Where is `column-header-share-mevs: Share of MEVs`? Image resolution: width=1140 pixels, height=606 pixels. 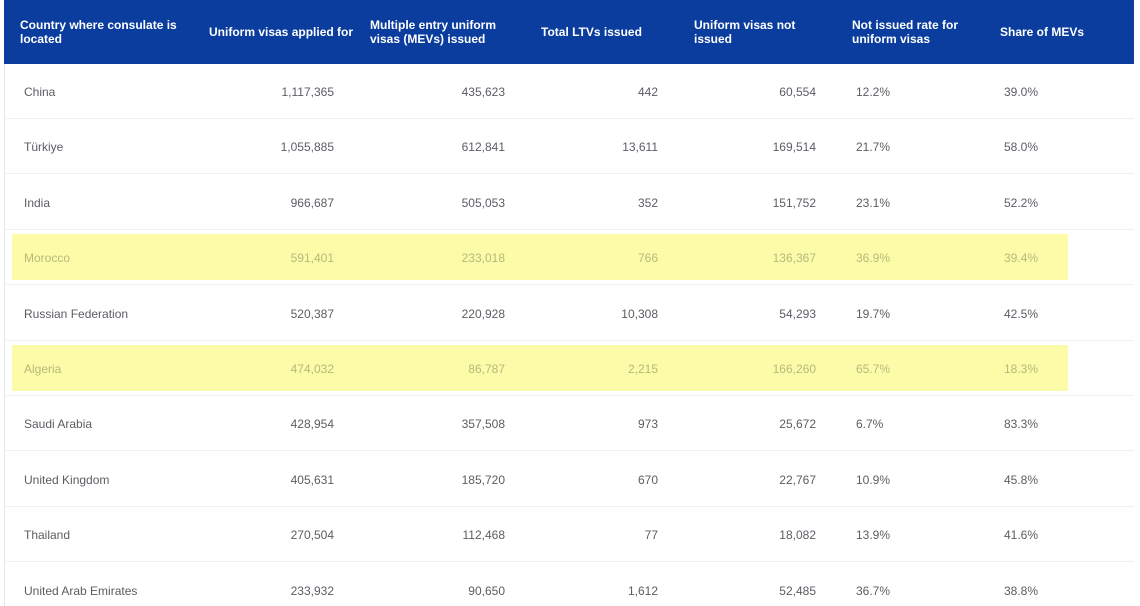 column-header-share-mevs: Share of MEVs is located at coordinates (1042, 32).